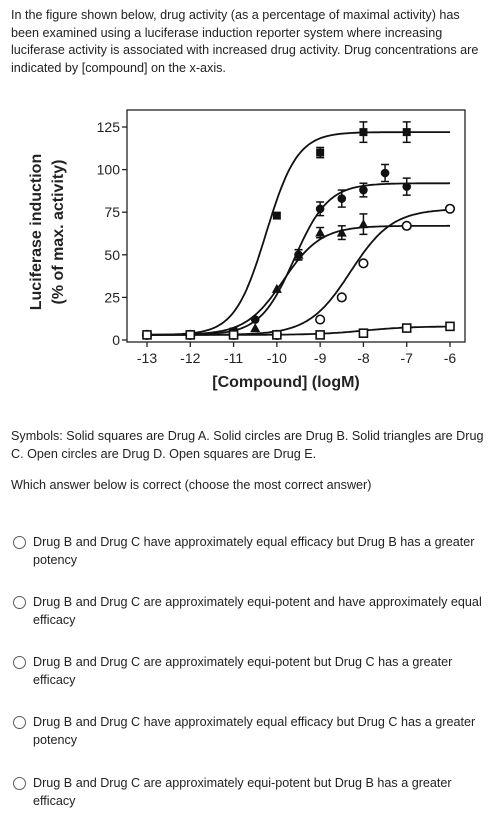  Describe the element at coordinates (320, 358) in the screenshot. I see `x-tick-label: -9` at that location.